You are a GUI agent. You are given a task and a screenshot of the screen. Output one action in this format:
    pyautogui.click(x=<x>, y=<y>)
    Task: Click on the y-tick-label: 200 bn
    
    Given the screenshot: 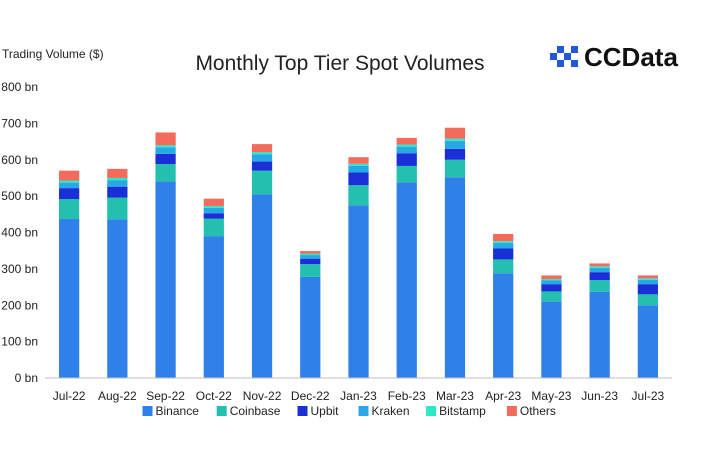 What is the action you would take?
    pyautogui.click(x=19, y=305)
    